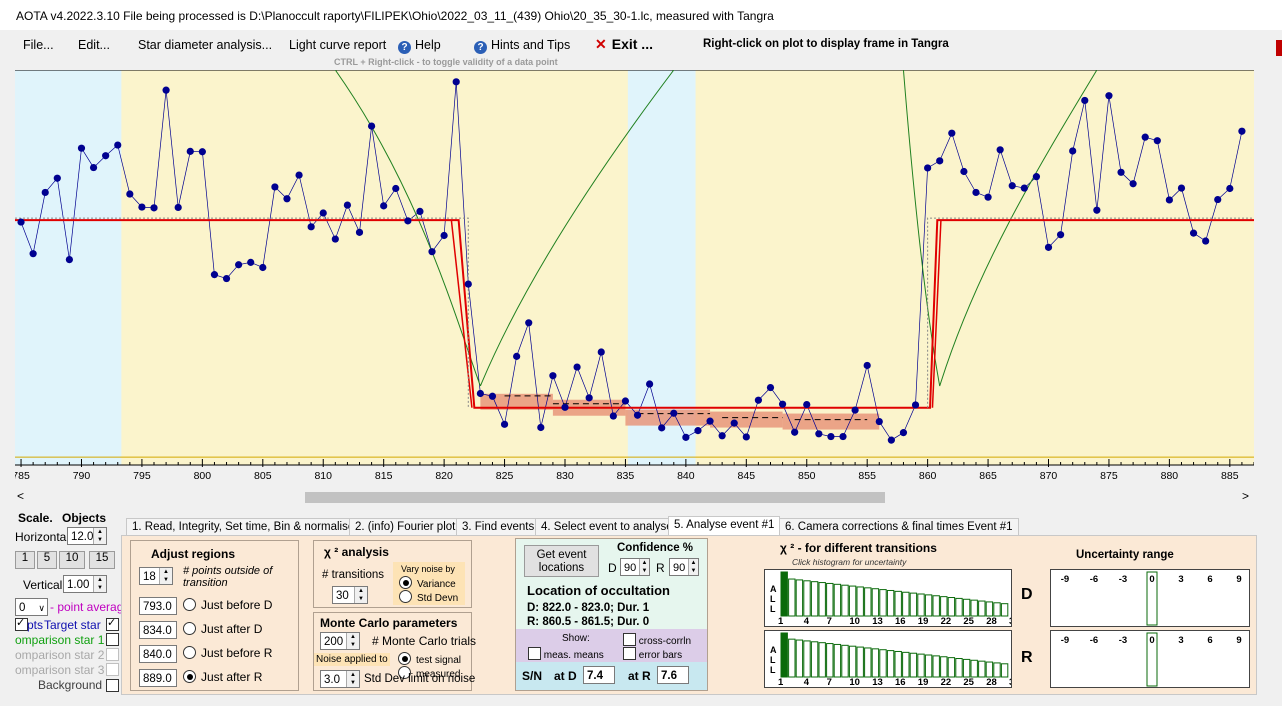 This screenshot has width=1282, height=706. Describe the element at coordinates (87, 536) in the screenshot. I see `horizontal-scale-input: 12.0 ▲ ▼` at that location.